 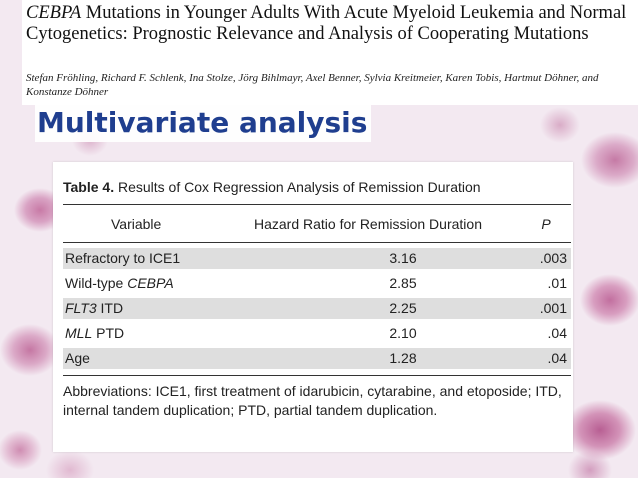 What do you see at coordinates (89, 187) in the screenshot?
I see `table-caption-label: Table 4.` at bounding box center [89, 187].